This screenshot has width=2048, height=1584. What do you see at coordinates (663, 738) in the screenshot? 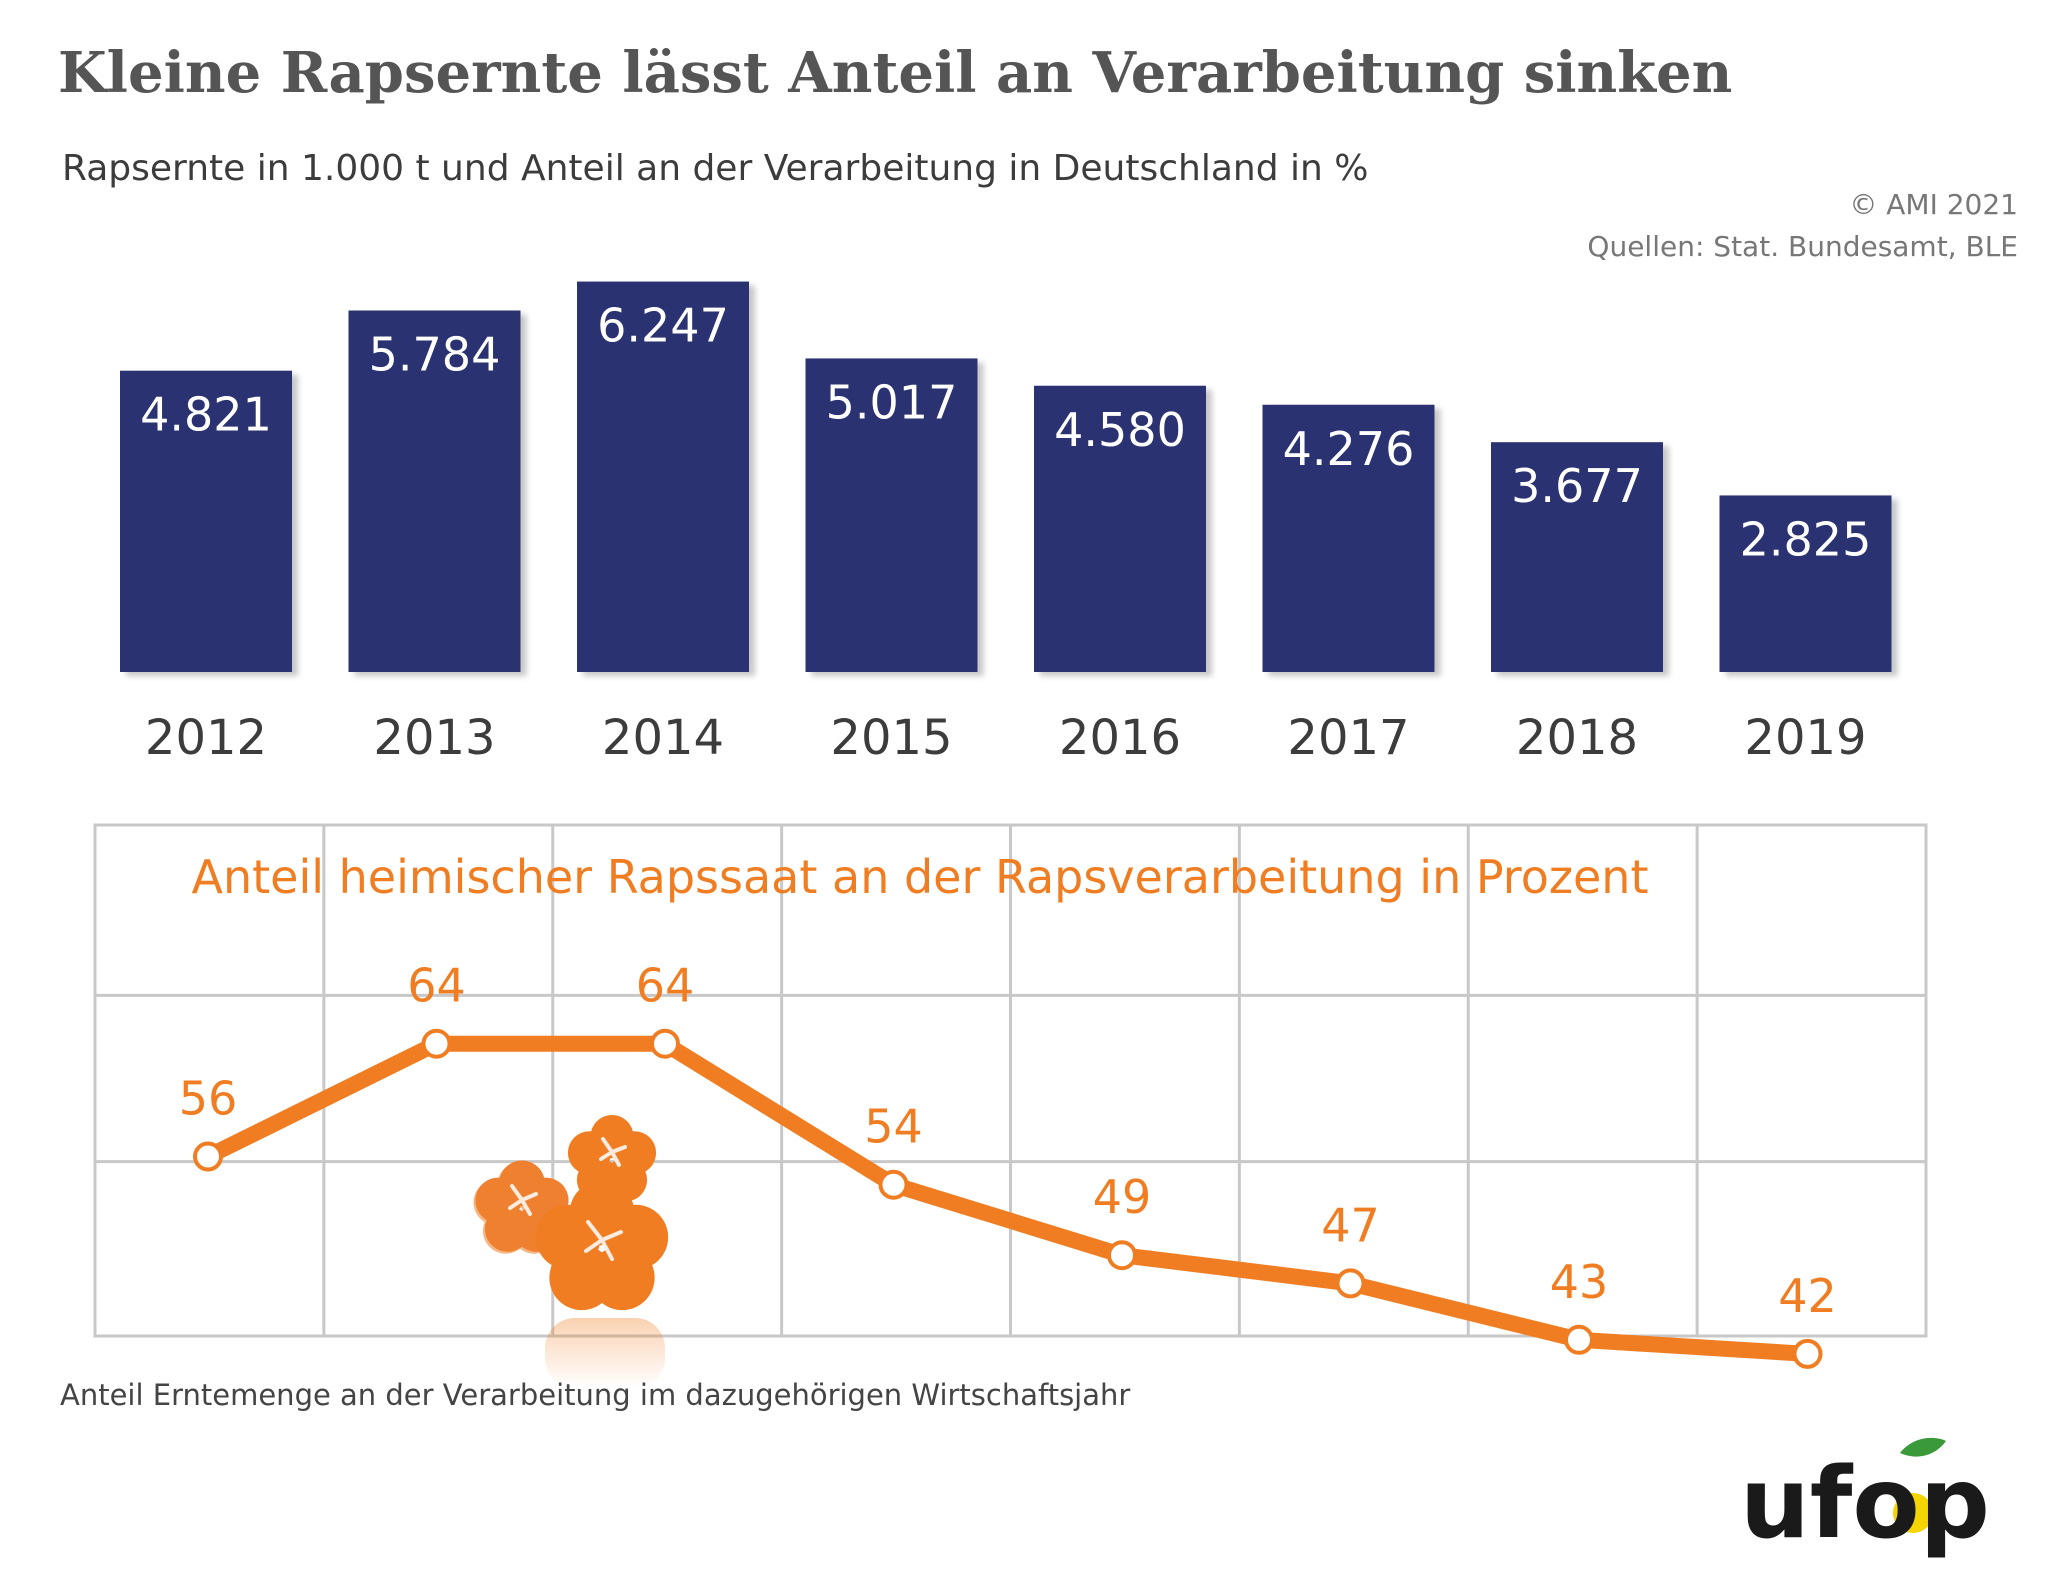
I see `year-tick-label: 2014` at bounding box center [663, 738].